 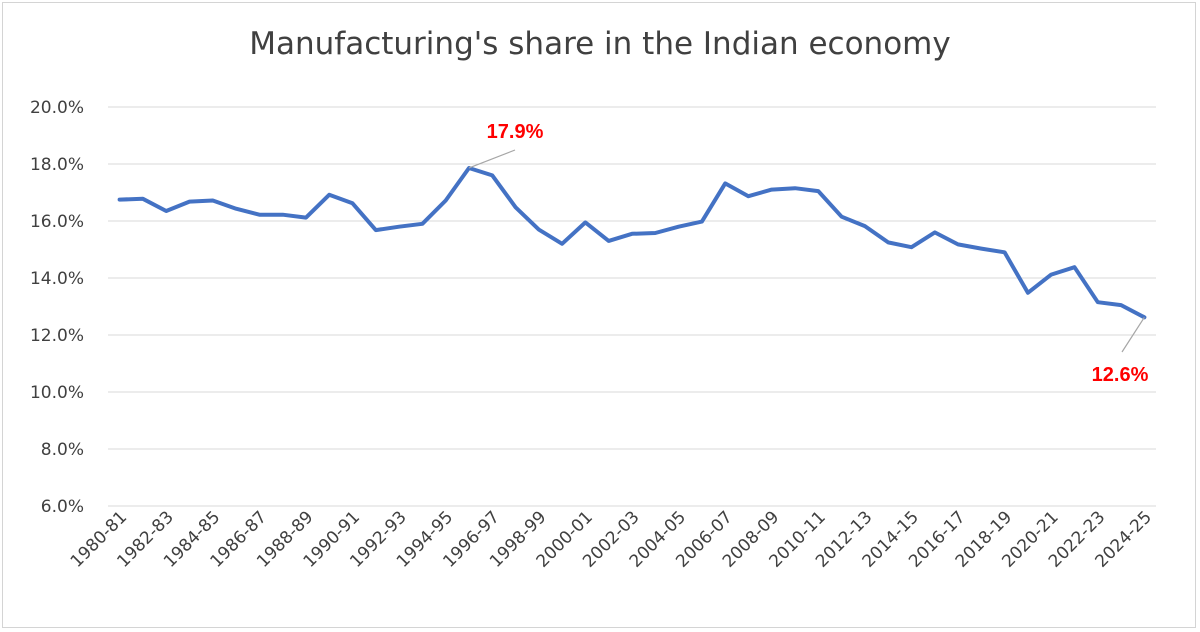 I want to click on y-tick-label: 16.0%, so click(x=57, y=222).